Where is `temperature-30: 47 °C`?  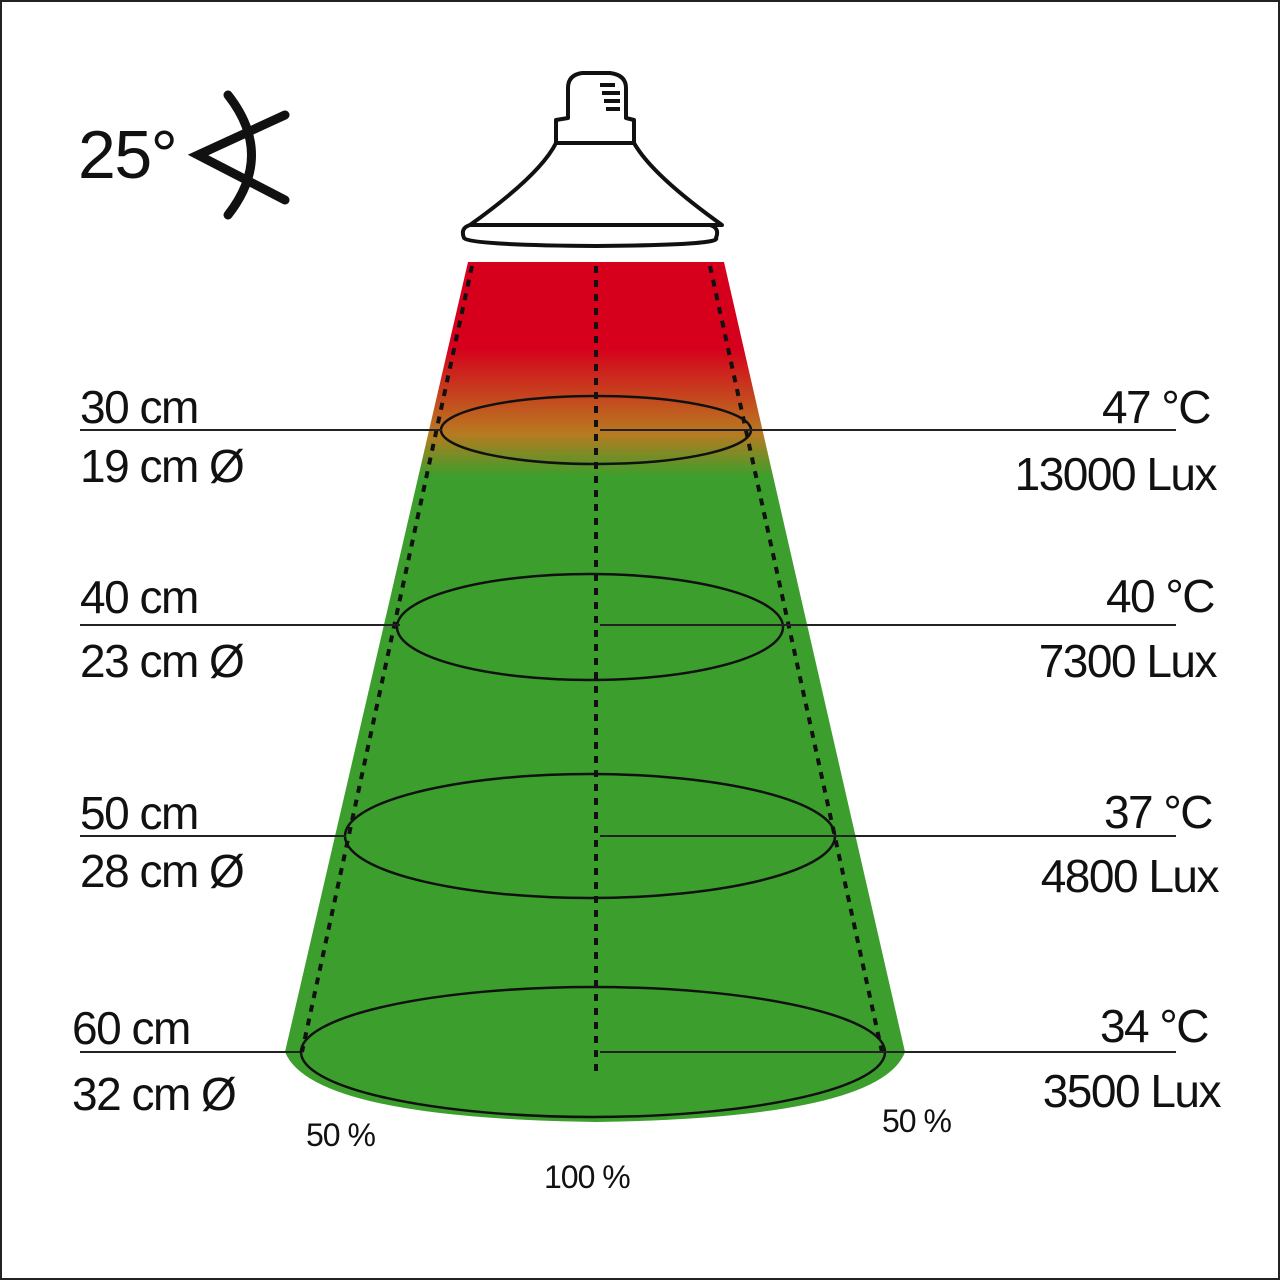 temperature-30: 47 °C is located at coordinates (1156, 407).